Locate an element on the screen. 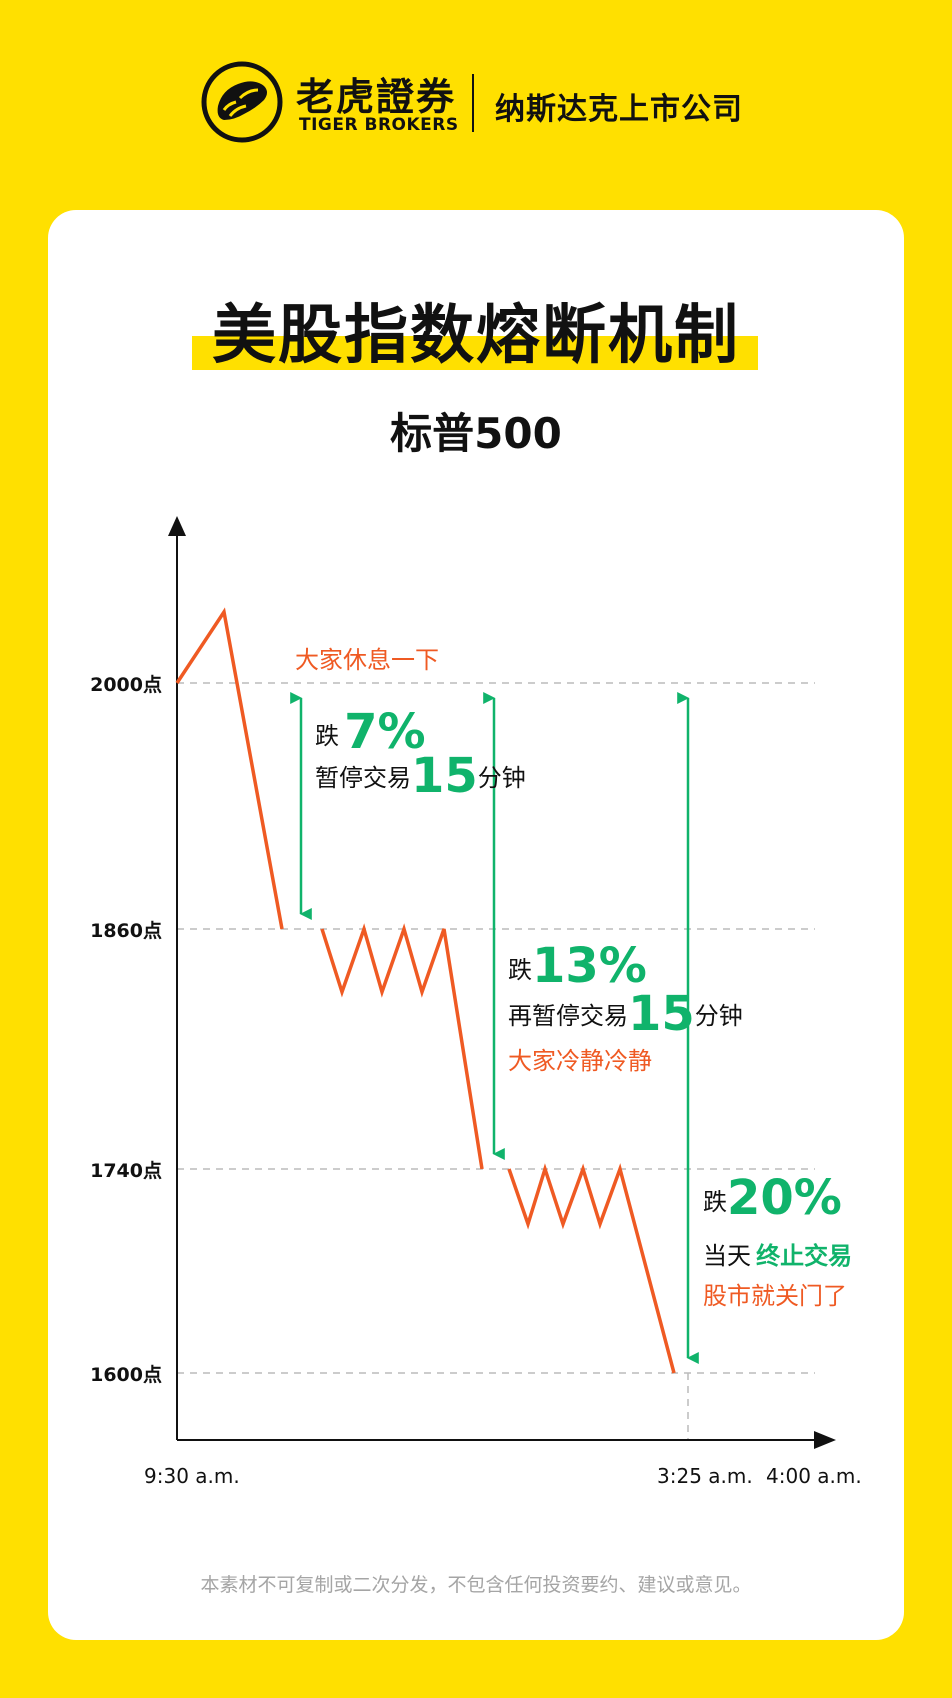 The height and width of the screenshot is (1698, 952). level3-drop-line: 跌20% is located at coordinates (772, 1198).